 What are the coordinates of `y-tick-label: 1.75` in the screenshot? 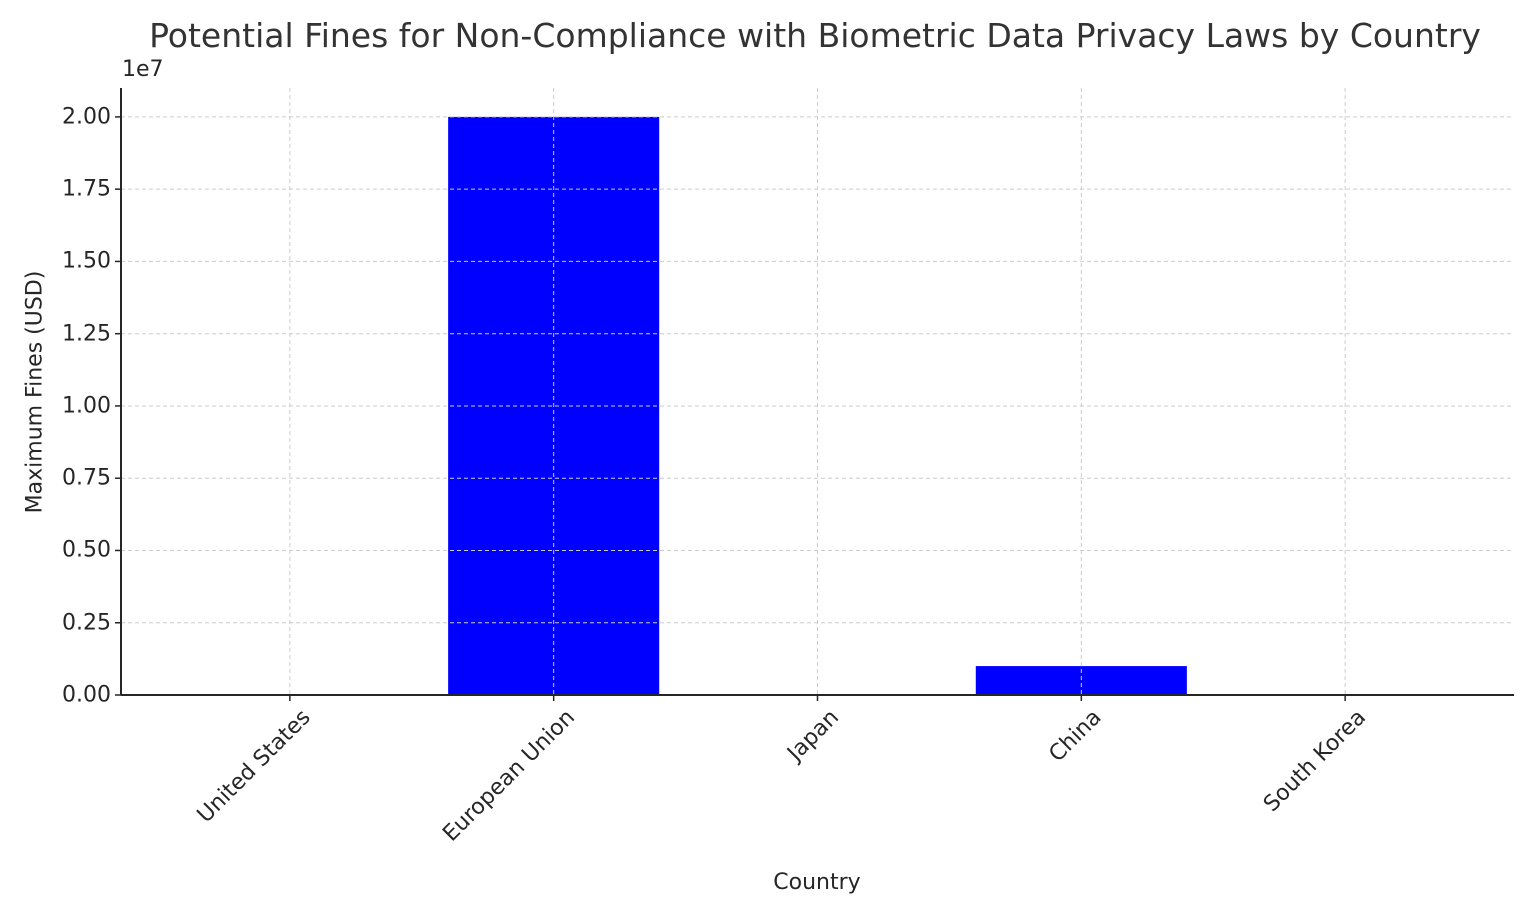 It's located at (86, 189).